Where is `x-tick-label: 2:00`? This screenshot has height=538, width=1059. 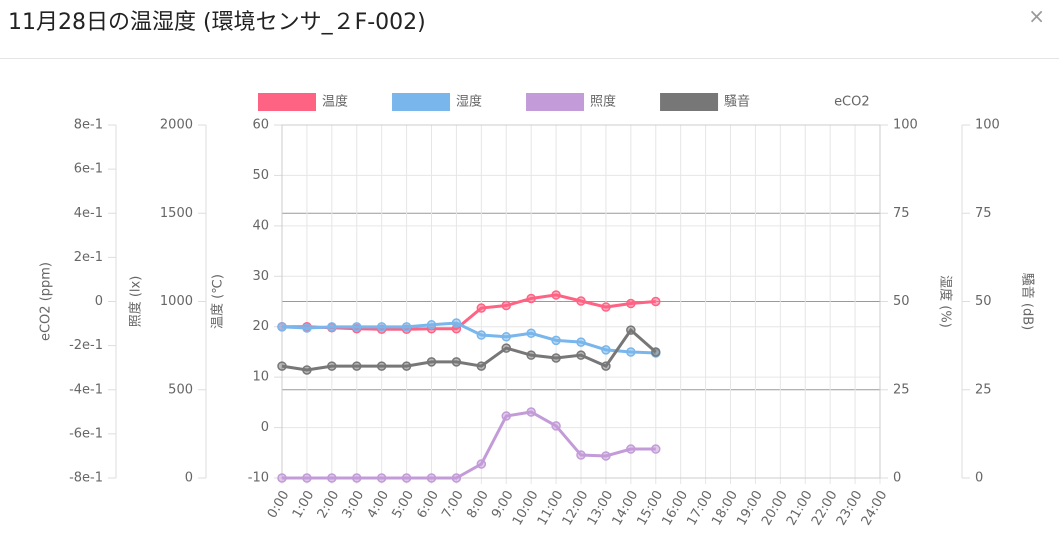 x-tick-label: 2:00 is located at coordinates (329, 504).